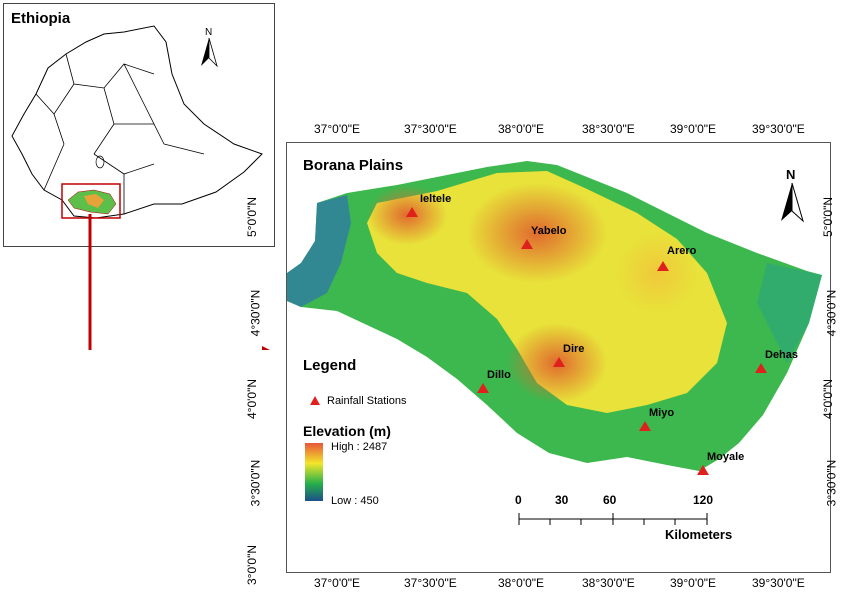 The image size is (858, 596). Describe the element at coordinates (319, 251) in the screenshot. I see `lowland-west` at that location.